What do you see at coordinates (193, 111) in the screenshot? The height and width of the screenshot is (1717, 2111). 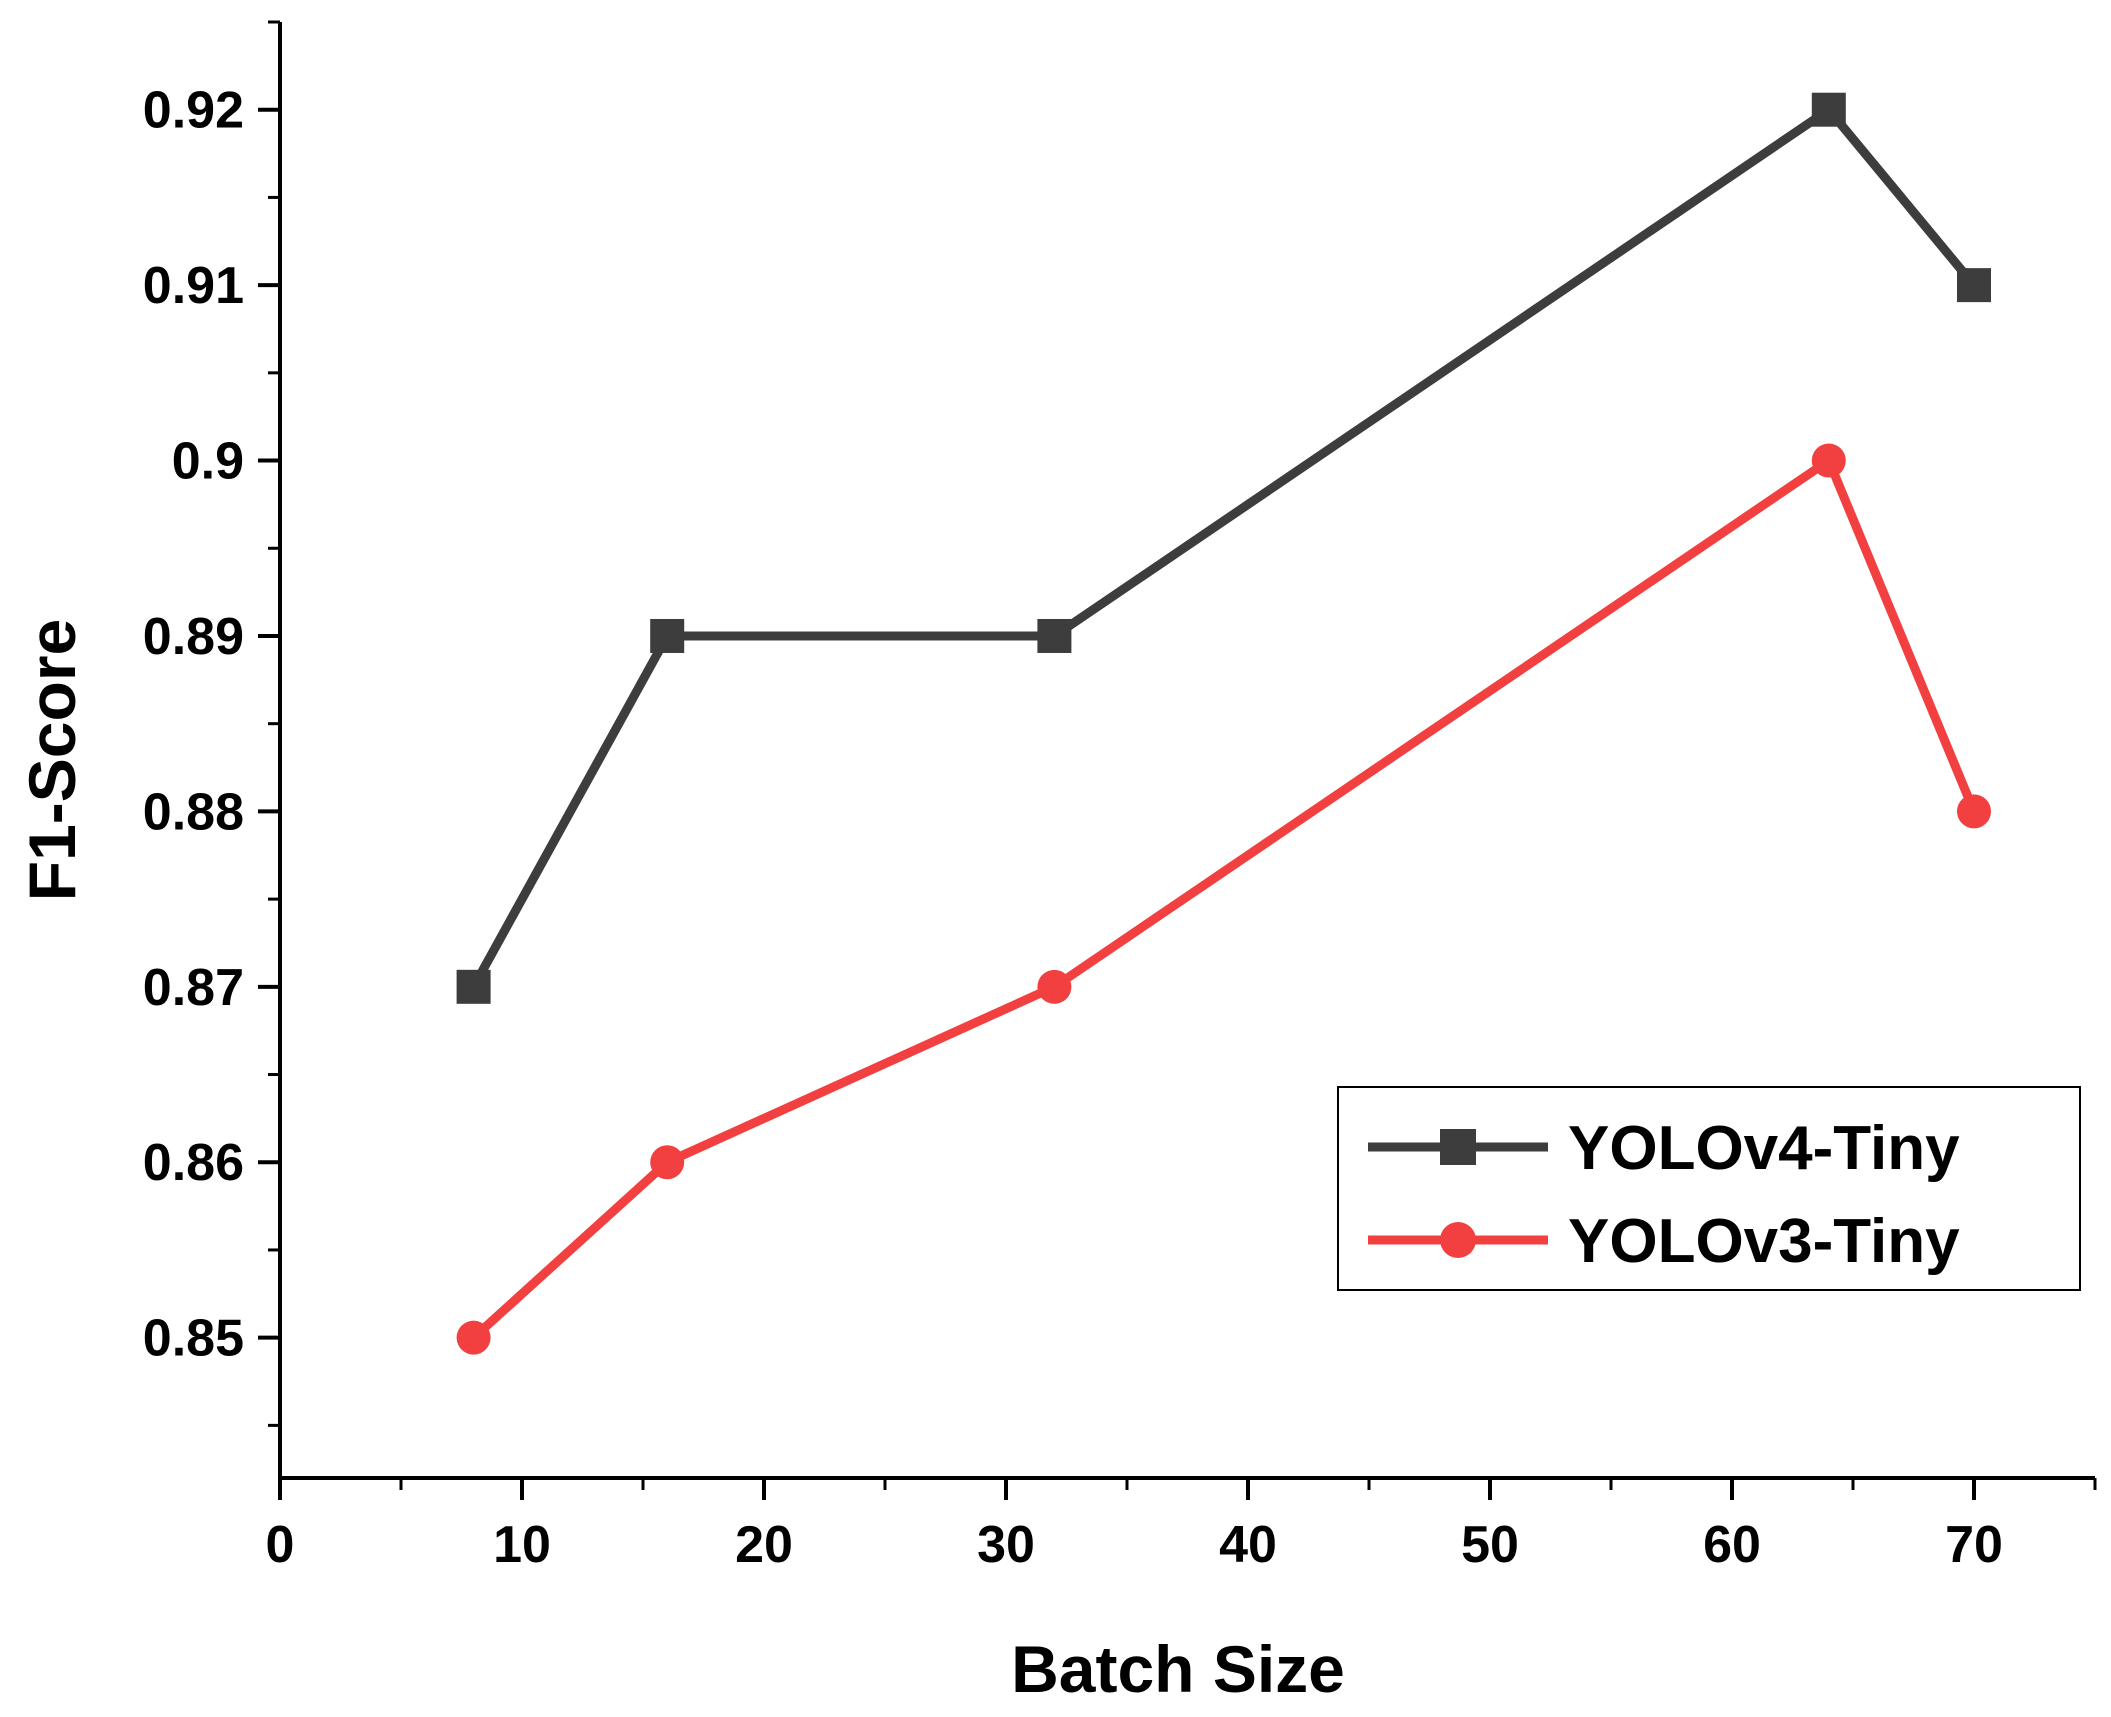 I see `y-tick-label: 0.92` at bounding box center [193, 111].